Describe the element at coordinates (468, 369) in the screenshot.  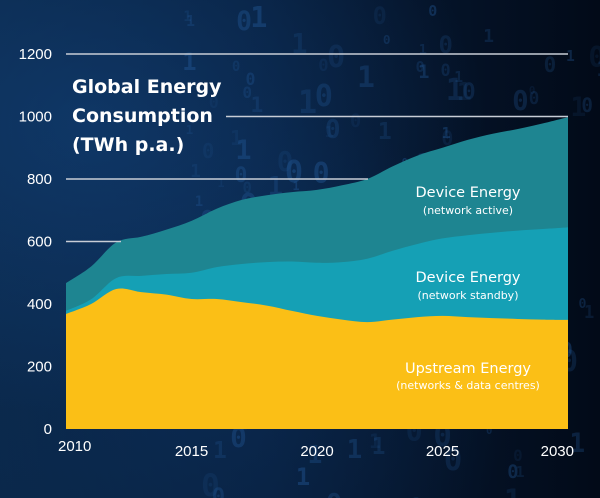
I see `series-label-upstream: Upstream Energy` at that location.